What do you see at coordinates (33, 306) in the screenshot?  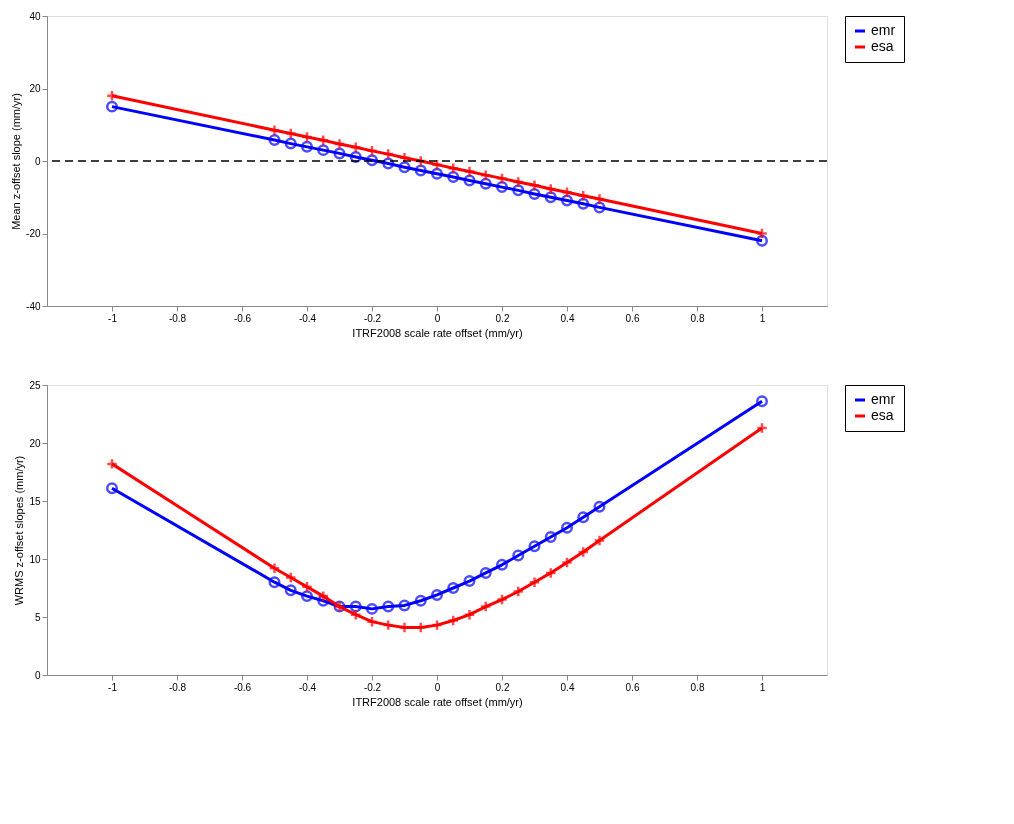 I see `y-tick-label: -40` at bounding box center [33, 306].